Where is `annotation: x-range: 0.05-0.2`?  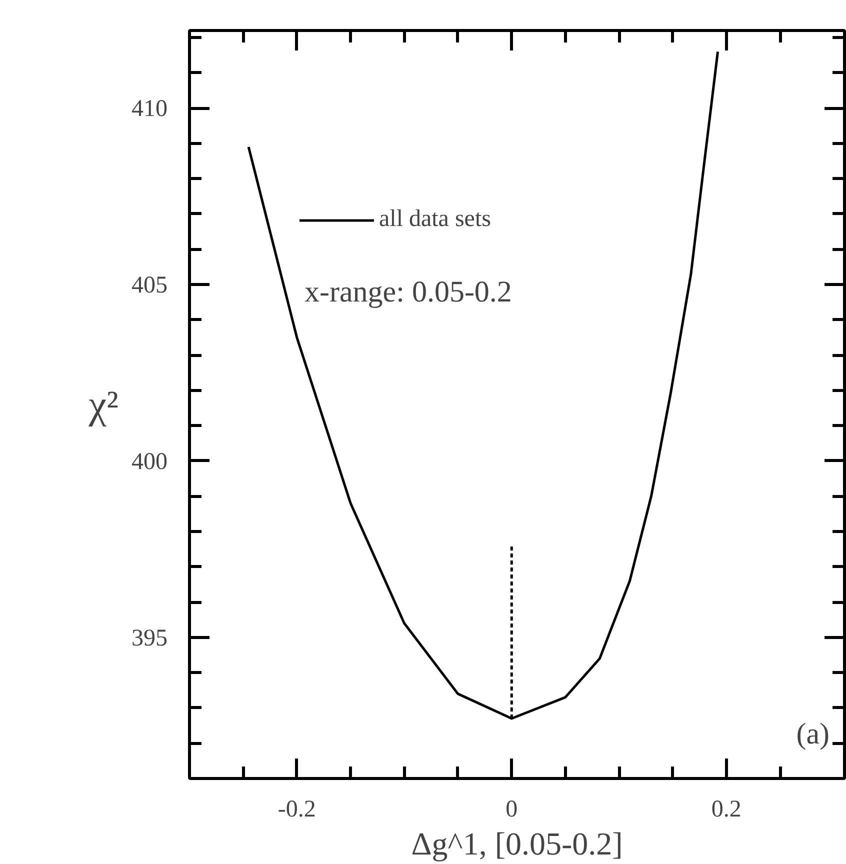
annotation: x-range: 0.05-0.2 is located at coordinates (408, 292).